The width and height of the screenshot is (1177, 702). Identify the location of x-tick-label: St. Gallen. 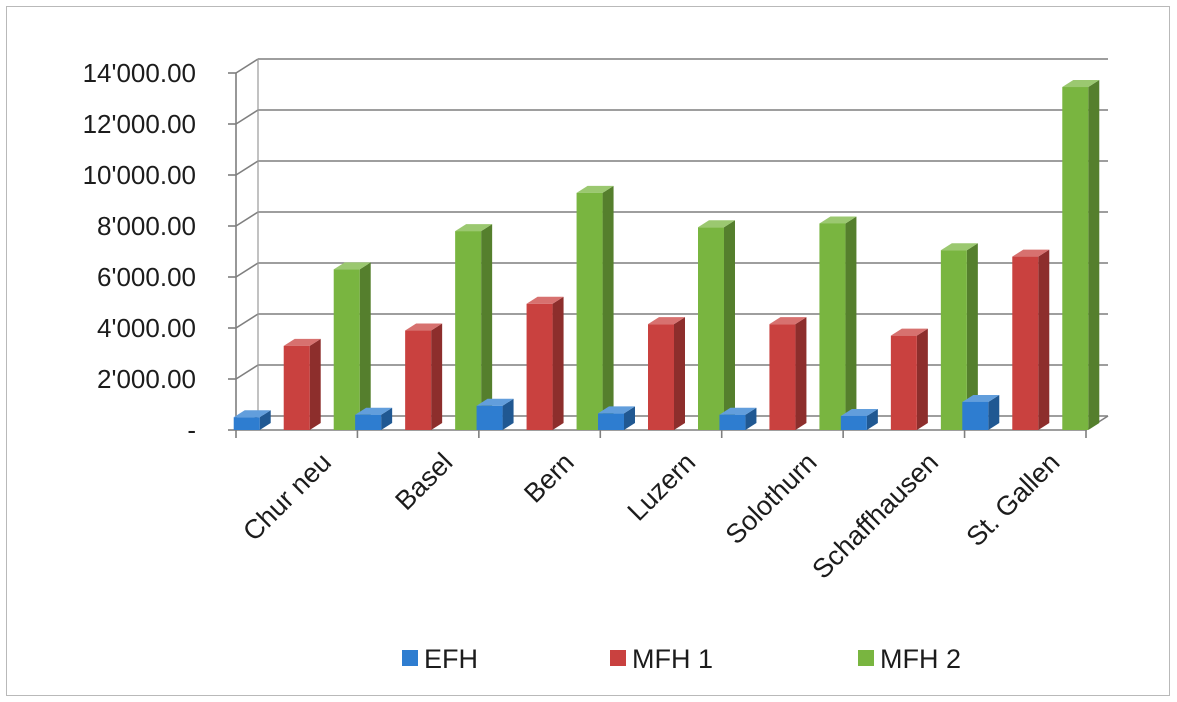
(1012, 499).